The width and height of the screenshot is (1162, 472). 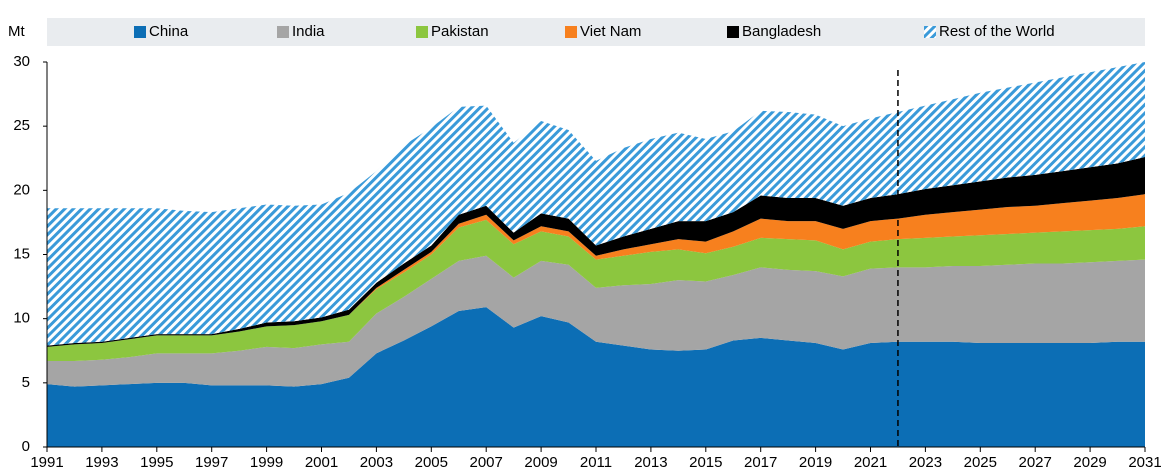 What do you see at coordinates (997, 31) in the screenshot?
I see `legend-label: Rest of the World` at bounding box center [997, 31].